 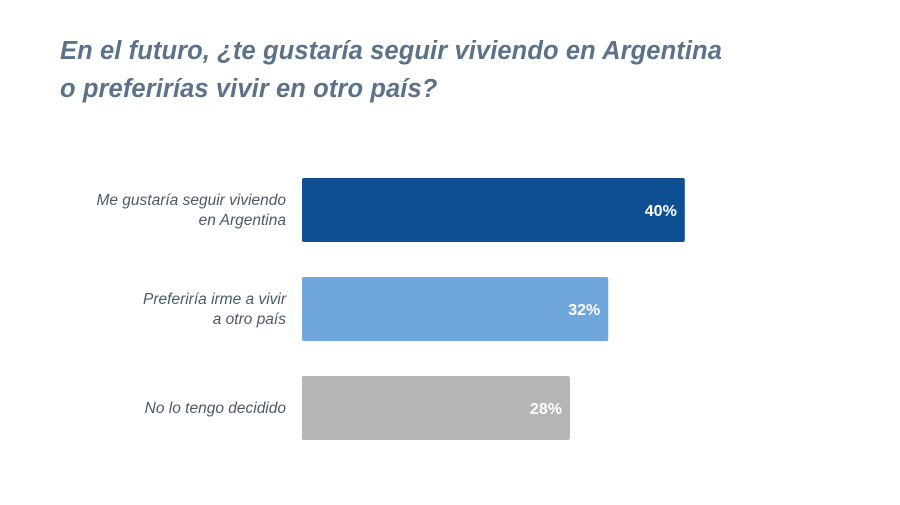 I want to click on bar-3-value-label: 28%, so click(x=546, y=409).